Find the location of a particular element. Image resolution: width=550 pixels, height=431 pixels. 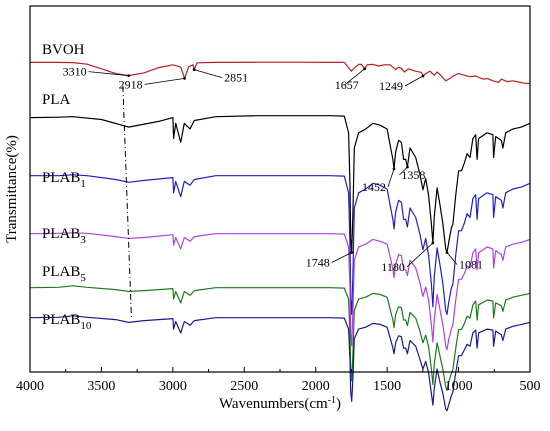

x-tick-label-3500: 3500 is located at coordinates (101, 386).